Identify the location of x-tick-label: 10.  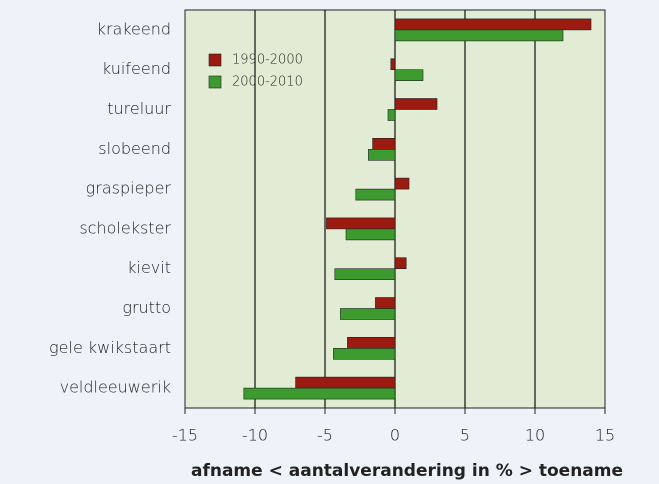
(535, 435).